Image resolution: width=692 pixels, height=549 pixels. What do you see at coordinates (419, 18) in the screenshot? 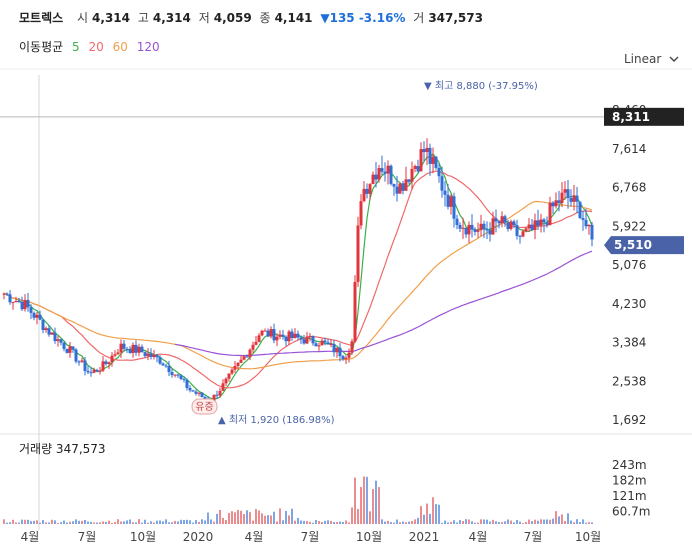
I see `volume-label: 거` at bounding box center [419, 18].